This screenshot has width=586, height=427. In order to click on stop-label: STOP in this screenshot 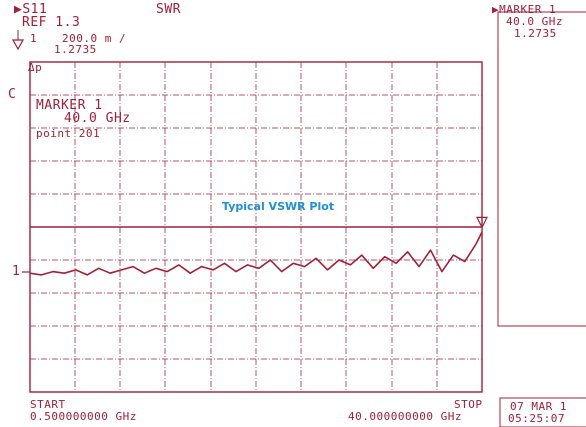, I will do `click(468, 404)`.